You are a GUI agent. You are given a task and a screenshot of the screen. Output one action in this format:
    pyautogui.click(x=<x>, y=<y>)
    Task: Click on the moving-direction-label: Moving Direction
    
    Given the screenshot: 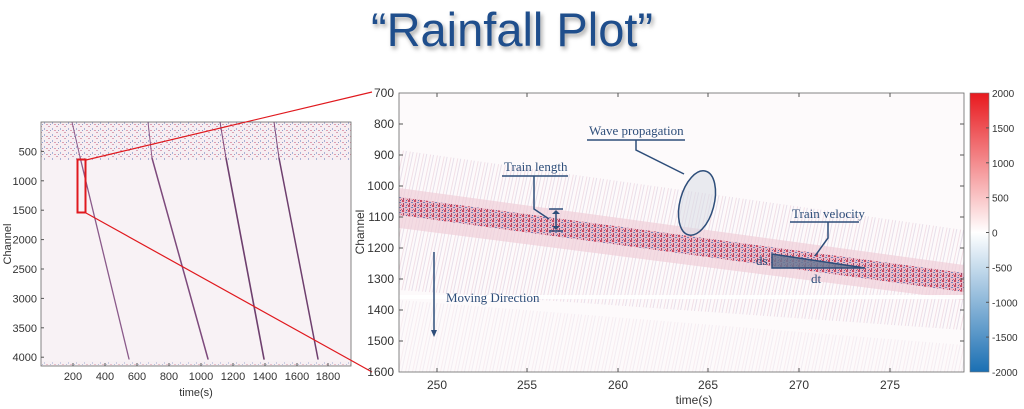 What is the action you would take?
    pyautogui.click(x=493, y=297)
    